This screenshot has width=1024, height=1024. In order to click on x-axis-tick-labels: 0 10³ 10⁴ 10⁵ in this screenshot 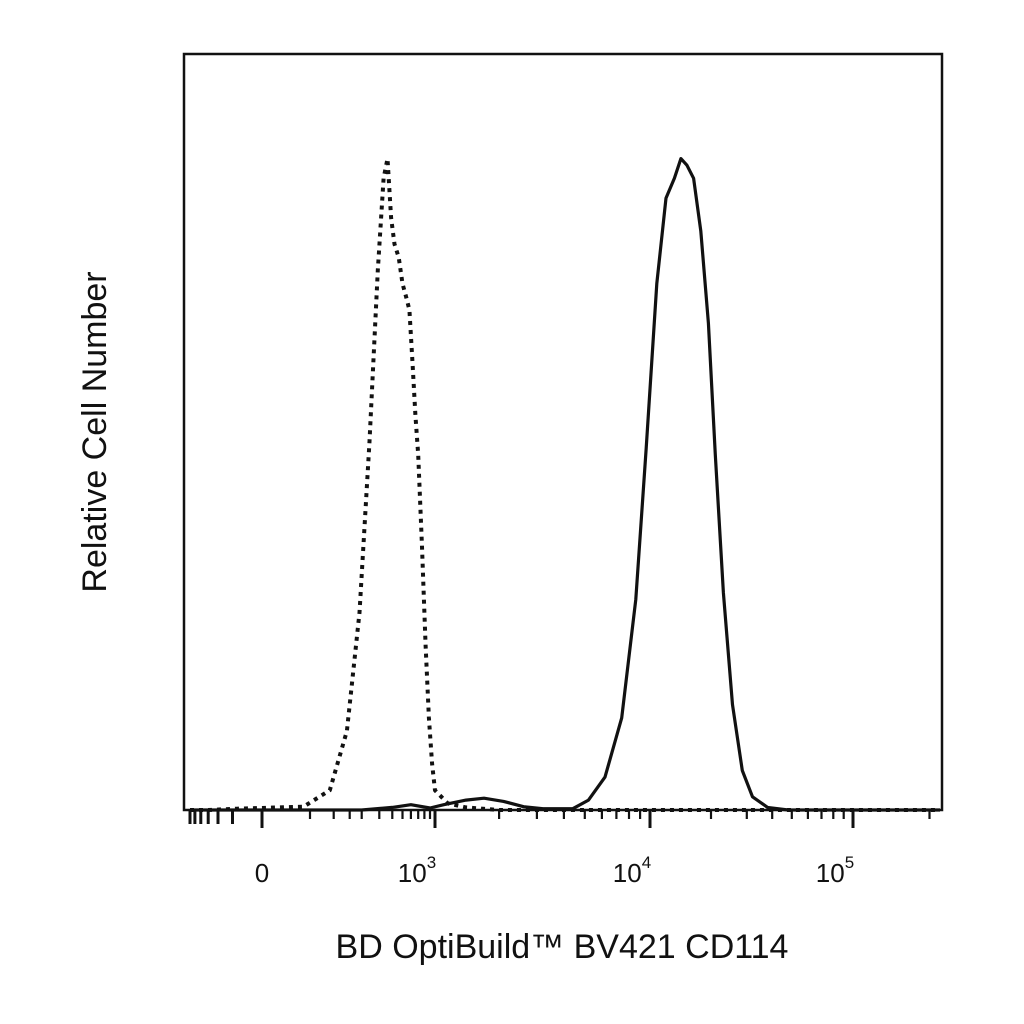, I will do `click(554, 870)`.